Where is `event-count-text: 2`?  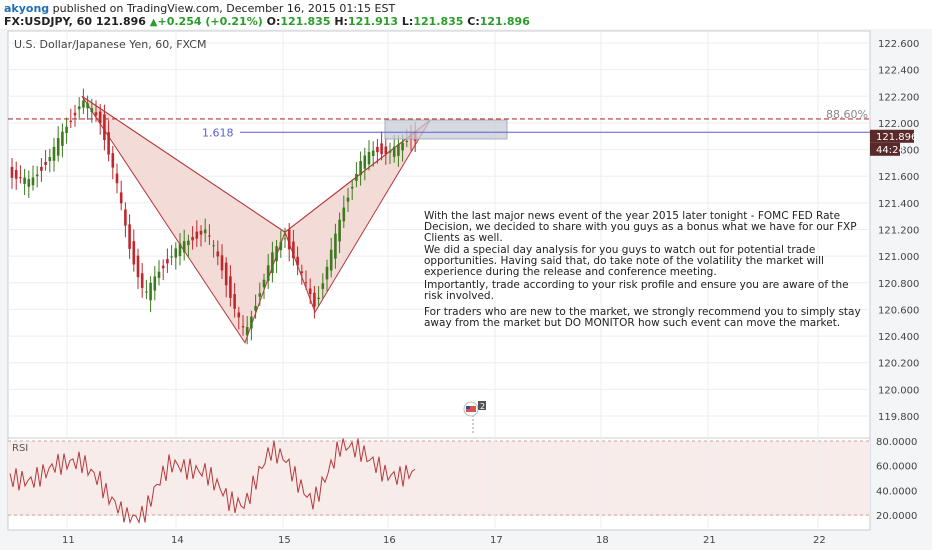 event-count-text: 2 is located at coordinates (482, 406).